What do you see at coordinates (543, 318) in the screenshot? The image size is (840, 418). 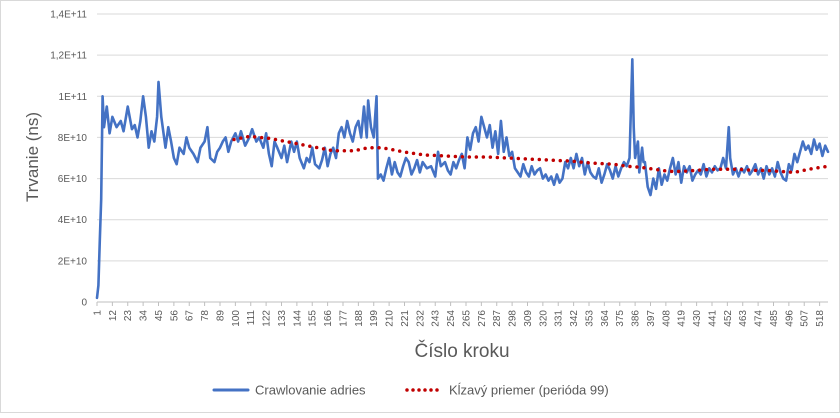 I see `x-tick-label: 320` at bounding box center [543, 318].